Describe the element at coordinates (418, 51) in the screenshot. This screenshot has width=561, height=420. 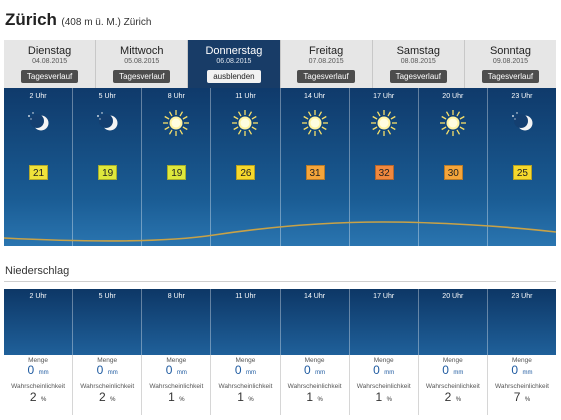
I see `day-name: Samstag` at that location.